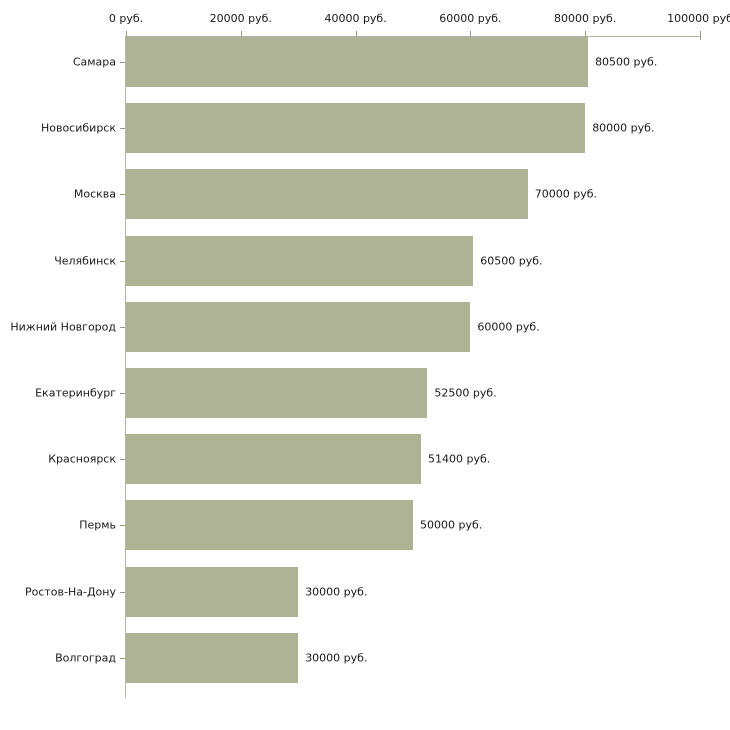  Describe the element at coordinates (85, 658) in the screenshot. I see `category-label: Волгоград` at that location.